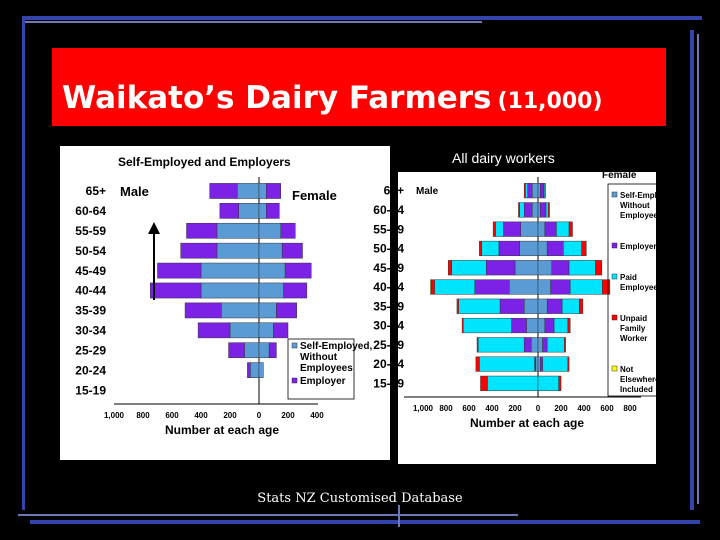  I want to click on chart1-bar-20-24-s7, so click(555, 364).